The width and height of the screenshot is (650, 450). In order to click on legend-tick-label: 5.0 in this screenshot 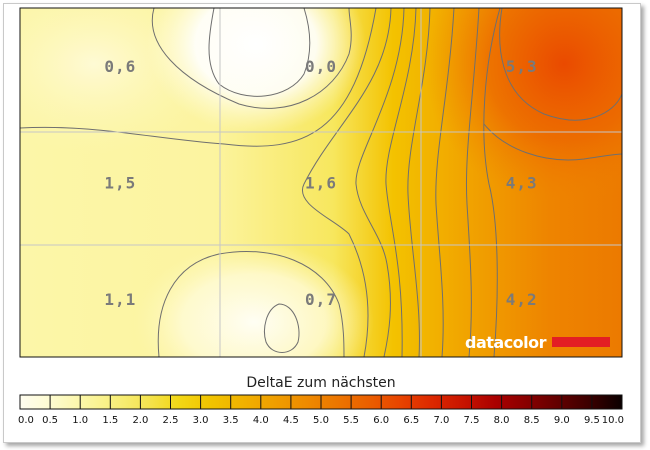, I will do `click(321, 420)`.